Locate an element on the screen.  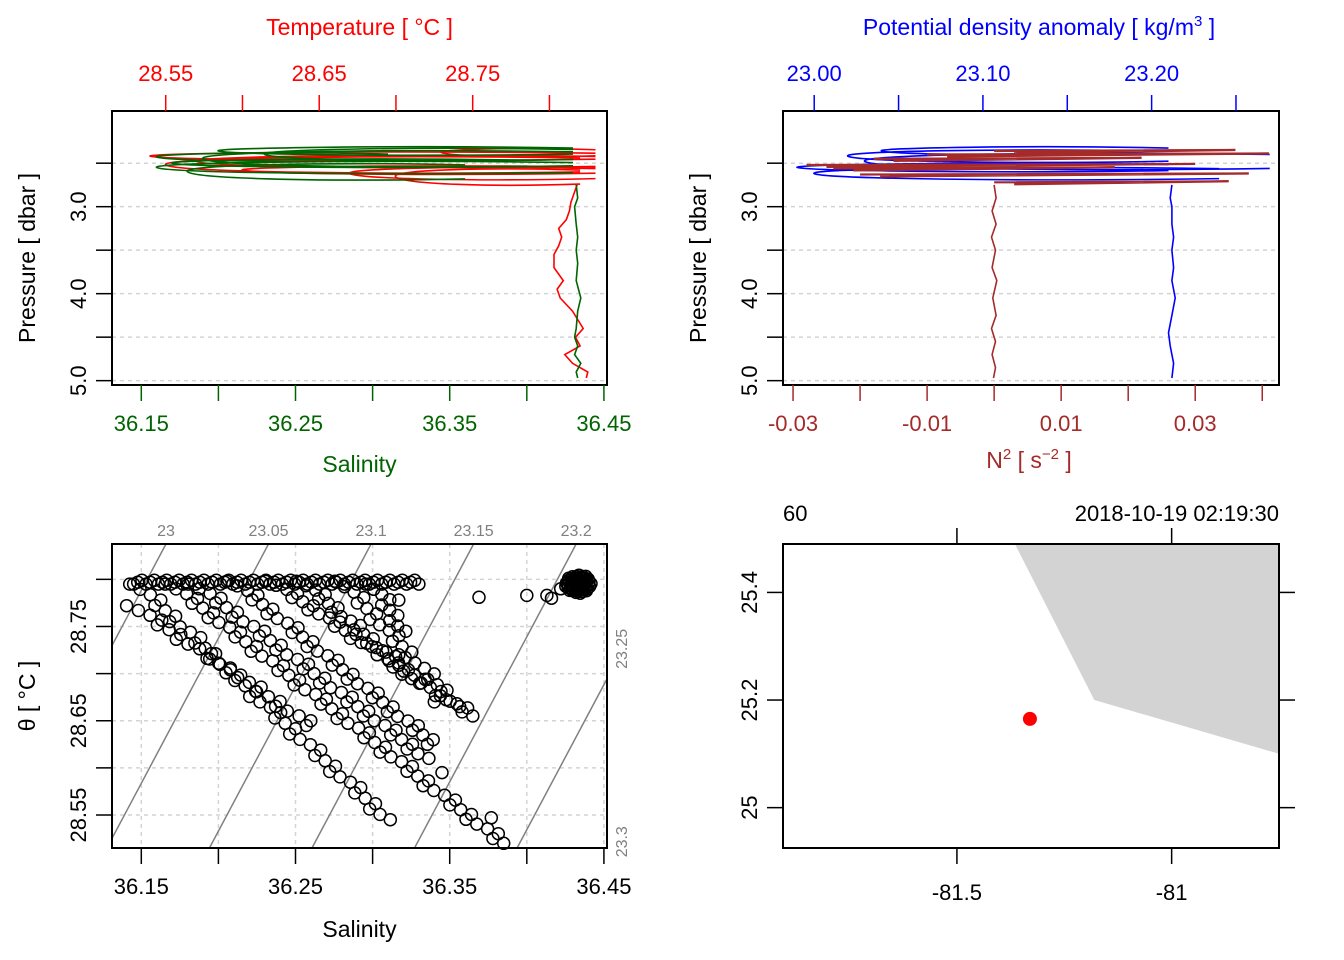
temperature-profile-line is located at coordinates (571, 281).